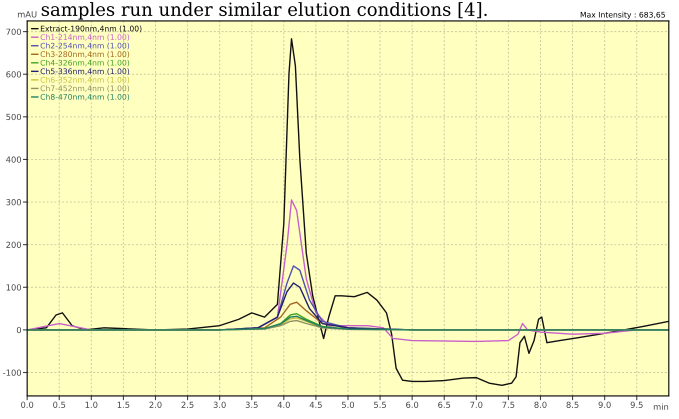  I want to click on text: samples run under similar elution conditions [4]., so click(264, 11).